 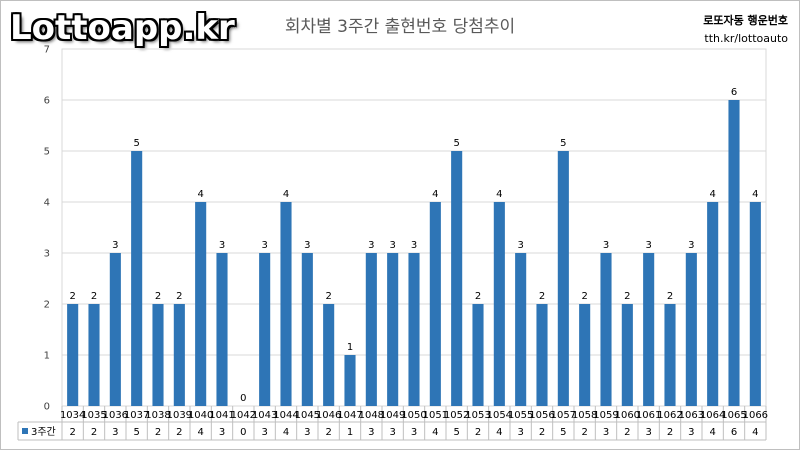 What do you see at coordinates (541, 415) in the screenshot?
I see `x-category-label: 1056` at bounding box center [541, 415].